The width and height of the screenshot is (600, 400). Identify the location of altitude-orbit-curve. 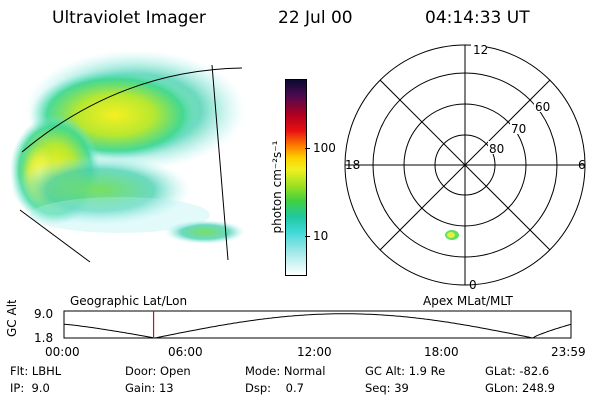
(317, 326).